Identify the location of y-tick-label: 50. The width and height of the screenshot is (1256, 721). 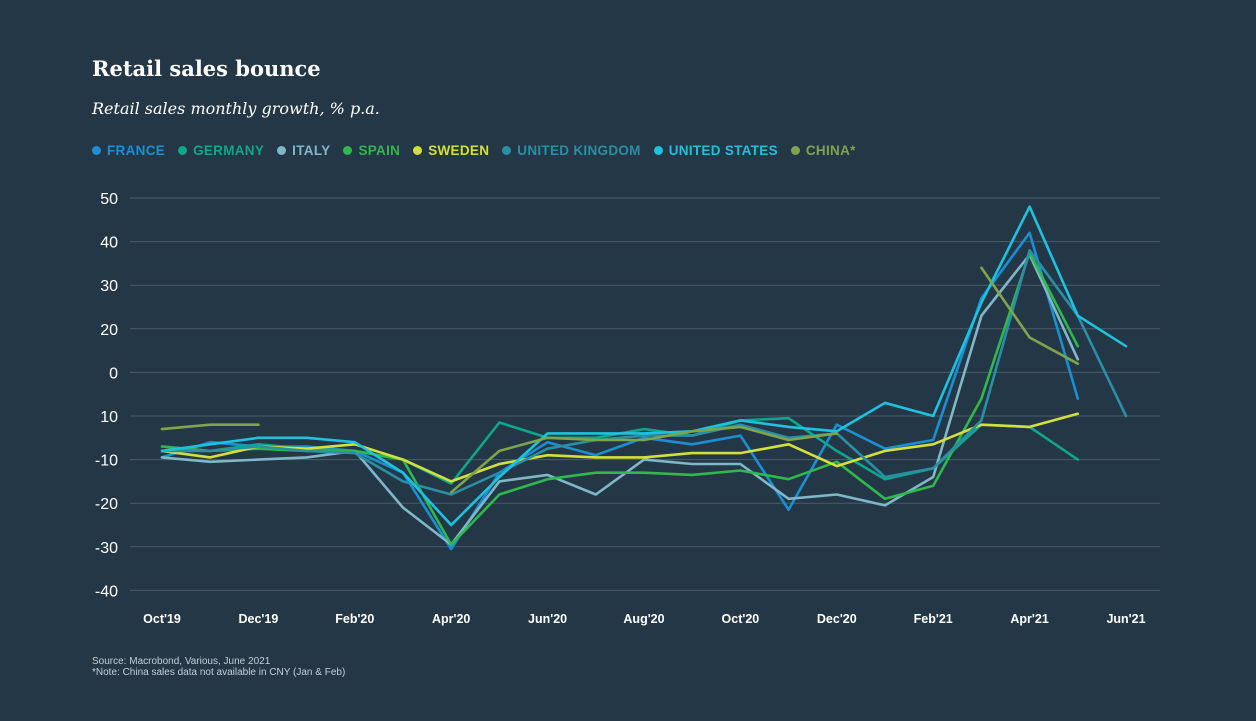
(109, 199).